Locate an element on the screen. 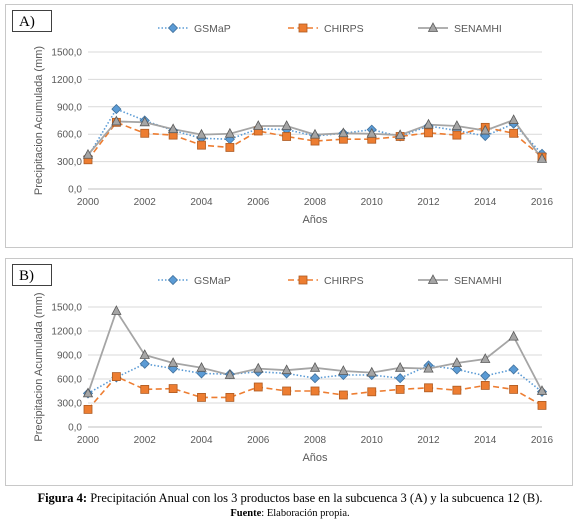  chart-b-x-tick-label: 2002 is located at coordinates (145, 440).